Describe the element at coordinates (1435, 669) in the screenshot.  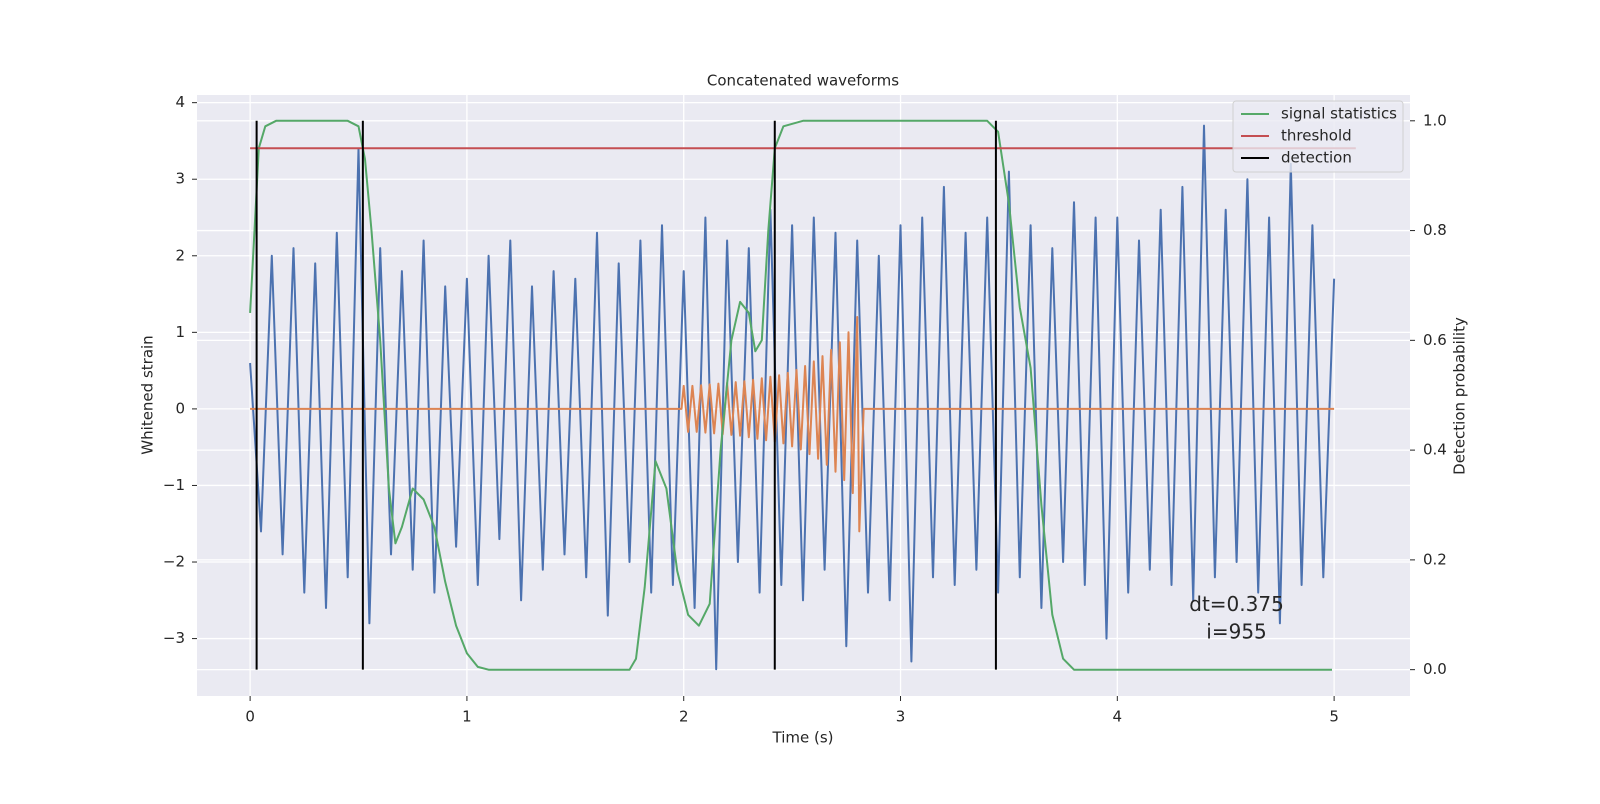
I see `y2-tick-label: 0.0` at that location.